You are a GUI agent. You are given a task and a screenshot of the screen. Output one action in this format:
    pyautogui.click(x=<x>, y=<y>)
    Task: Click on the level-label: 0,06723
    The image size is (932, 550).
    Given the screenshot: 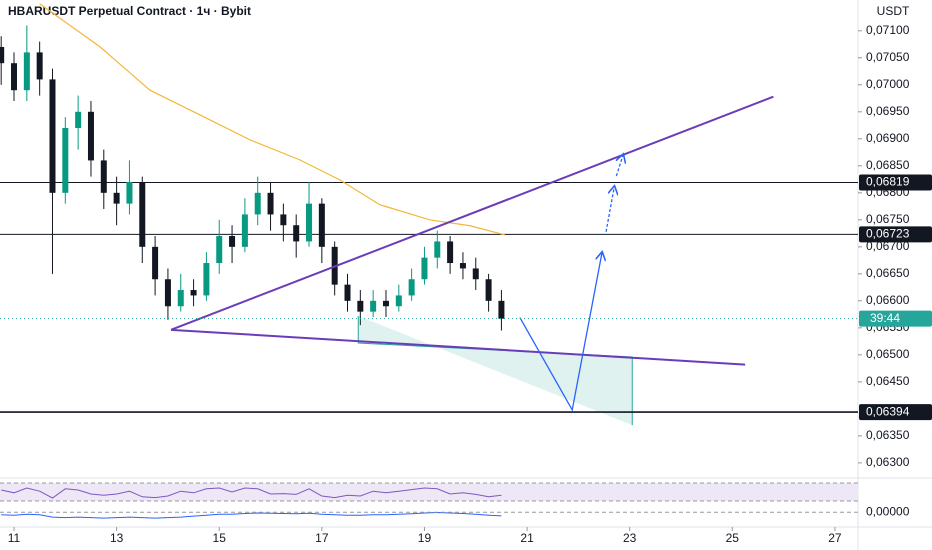 What is the action you would take?
    pyautogui.click(x=888, y=234)
    